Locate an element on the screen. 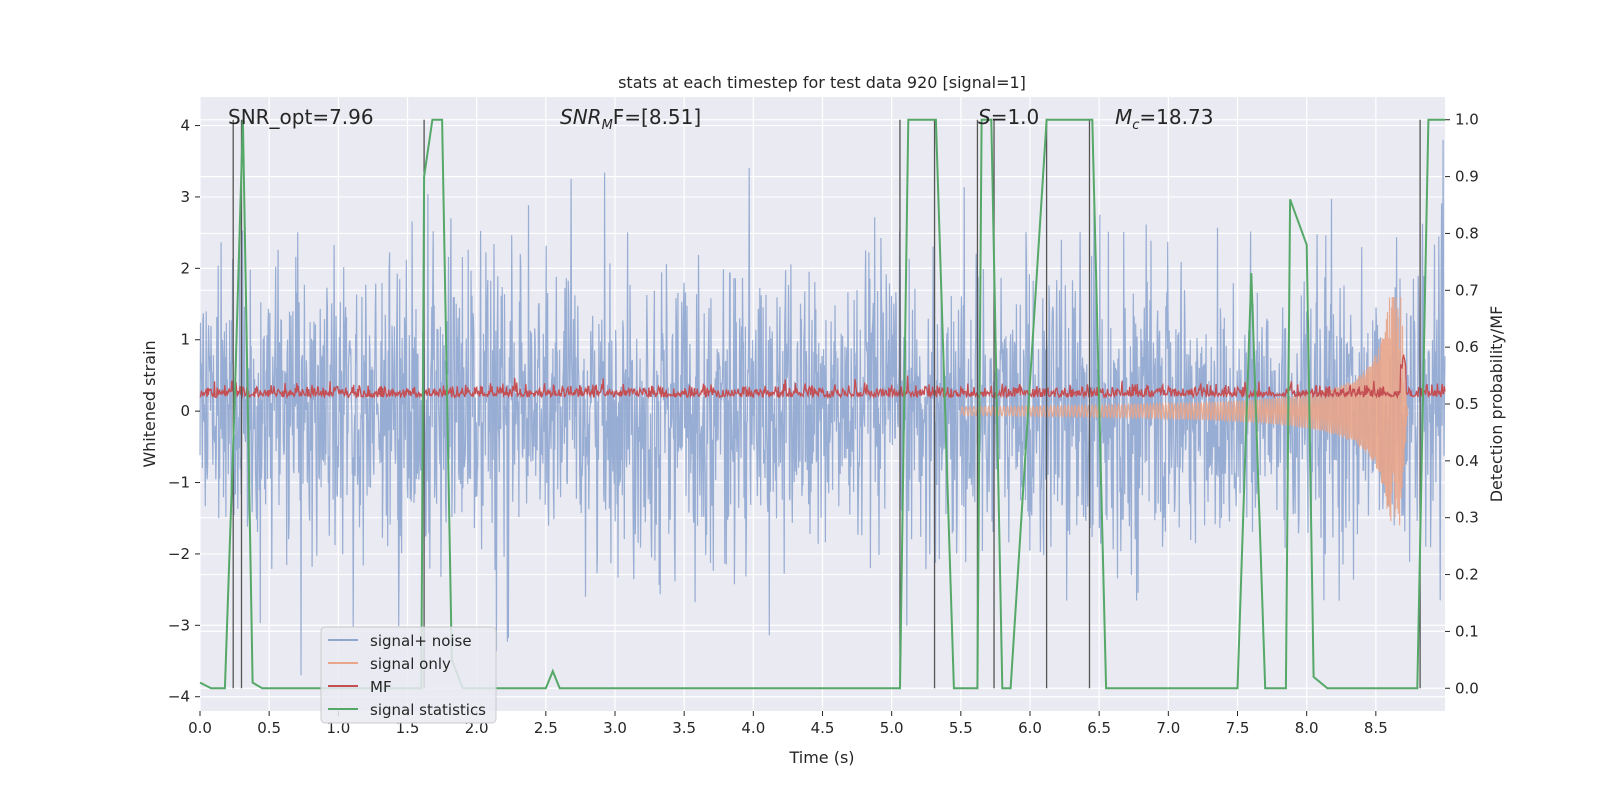  legend-label-mf: MF is located at coordinates (381, 687).